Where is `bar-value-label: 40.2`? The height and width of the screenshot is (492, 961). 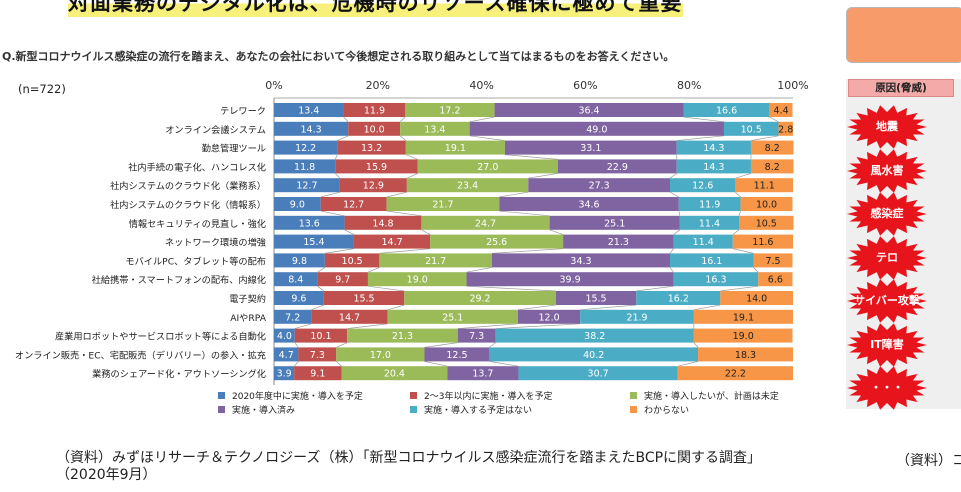
bar-value-label: 40.2 is located at coordinates (593, 355).